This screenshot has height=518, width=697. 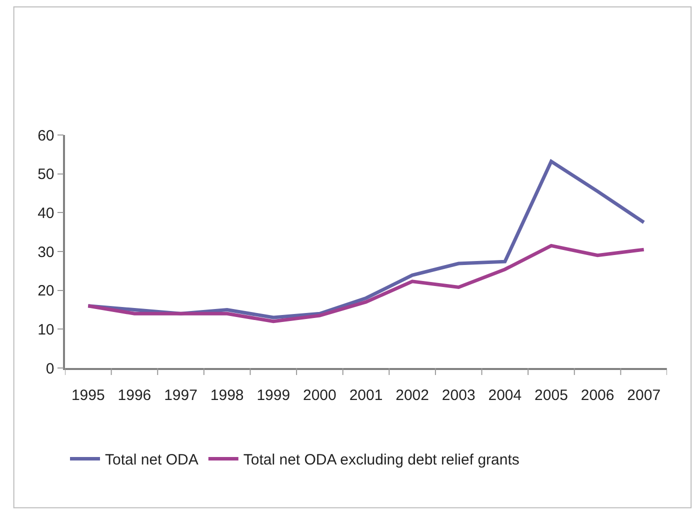 I want to click on x-tick-label: 2006, so click(x=597, y=395).